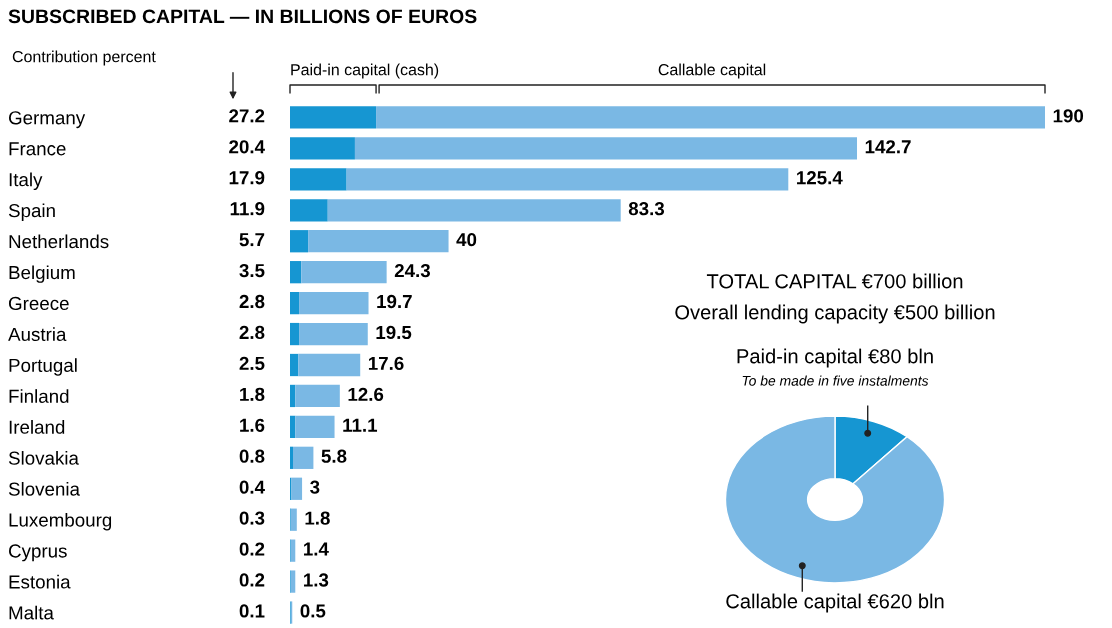  Describe the element at coordinates (247, 178) in the screenshot. I see `text: 17.9` at that location.